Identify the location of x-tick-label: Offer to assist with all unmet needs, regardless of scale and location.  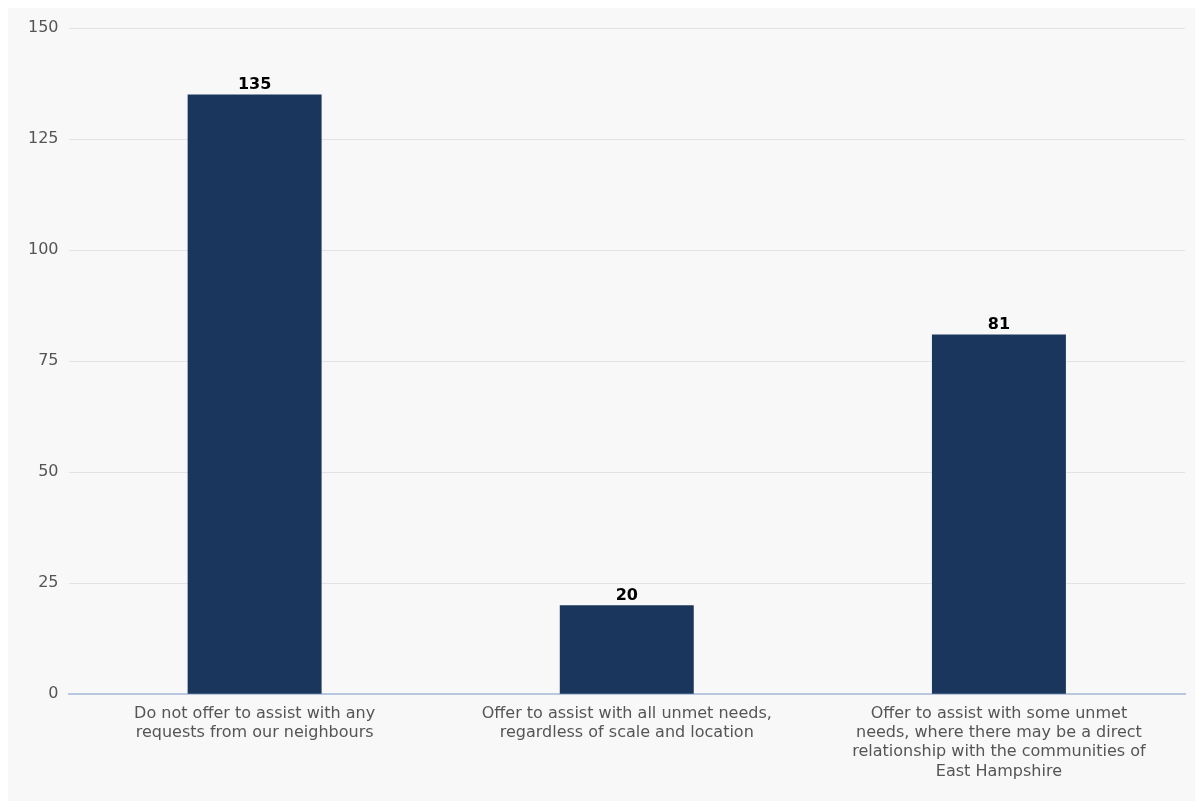
(626, 722).